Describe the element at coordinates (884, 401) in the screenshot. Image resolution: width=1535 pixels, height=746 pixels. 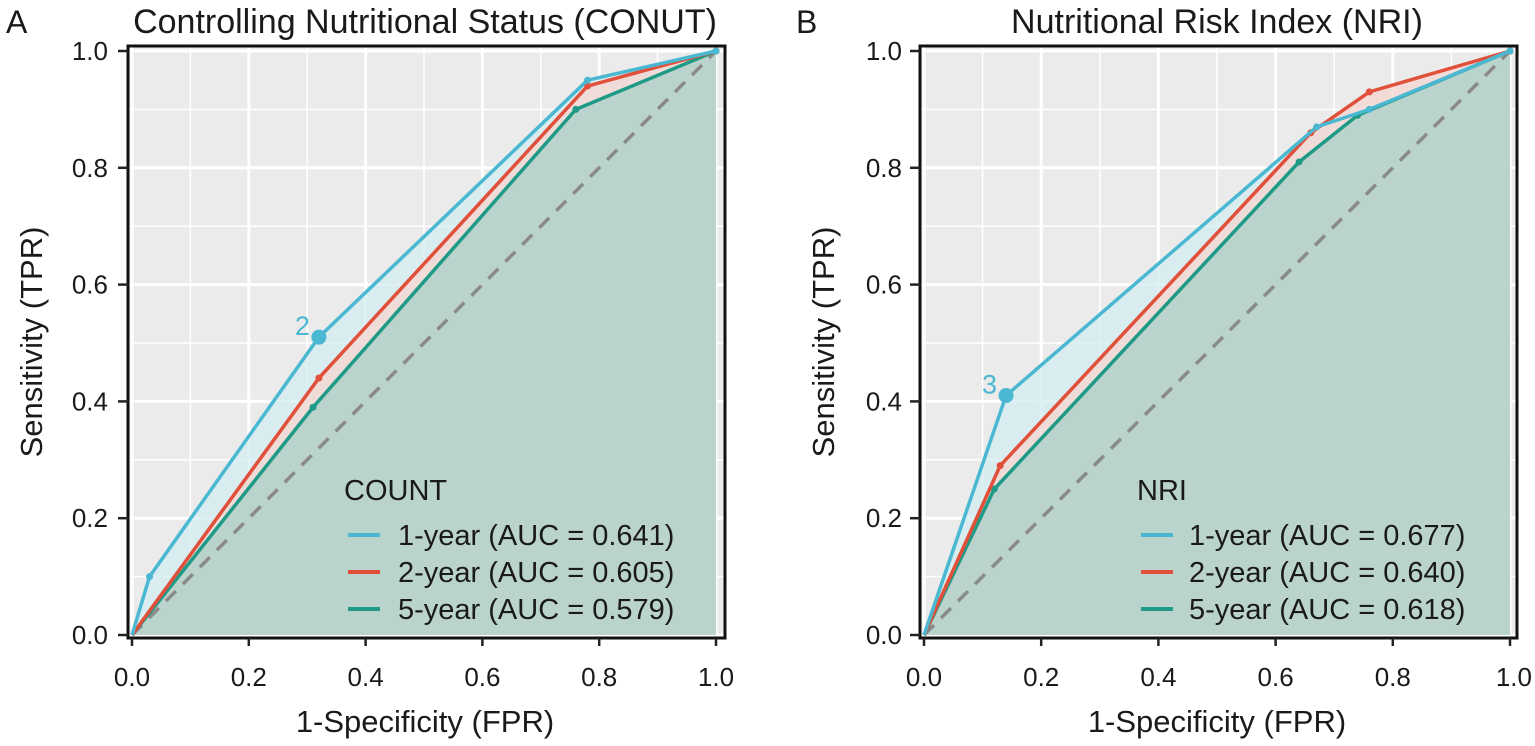
I see `panel-b-y-tick-label: 0.4` at that location.